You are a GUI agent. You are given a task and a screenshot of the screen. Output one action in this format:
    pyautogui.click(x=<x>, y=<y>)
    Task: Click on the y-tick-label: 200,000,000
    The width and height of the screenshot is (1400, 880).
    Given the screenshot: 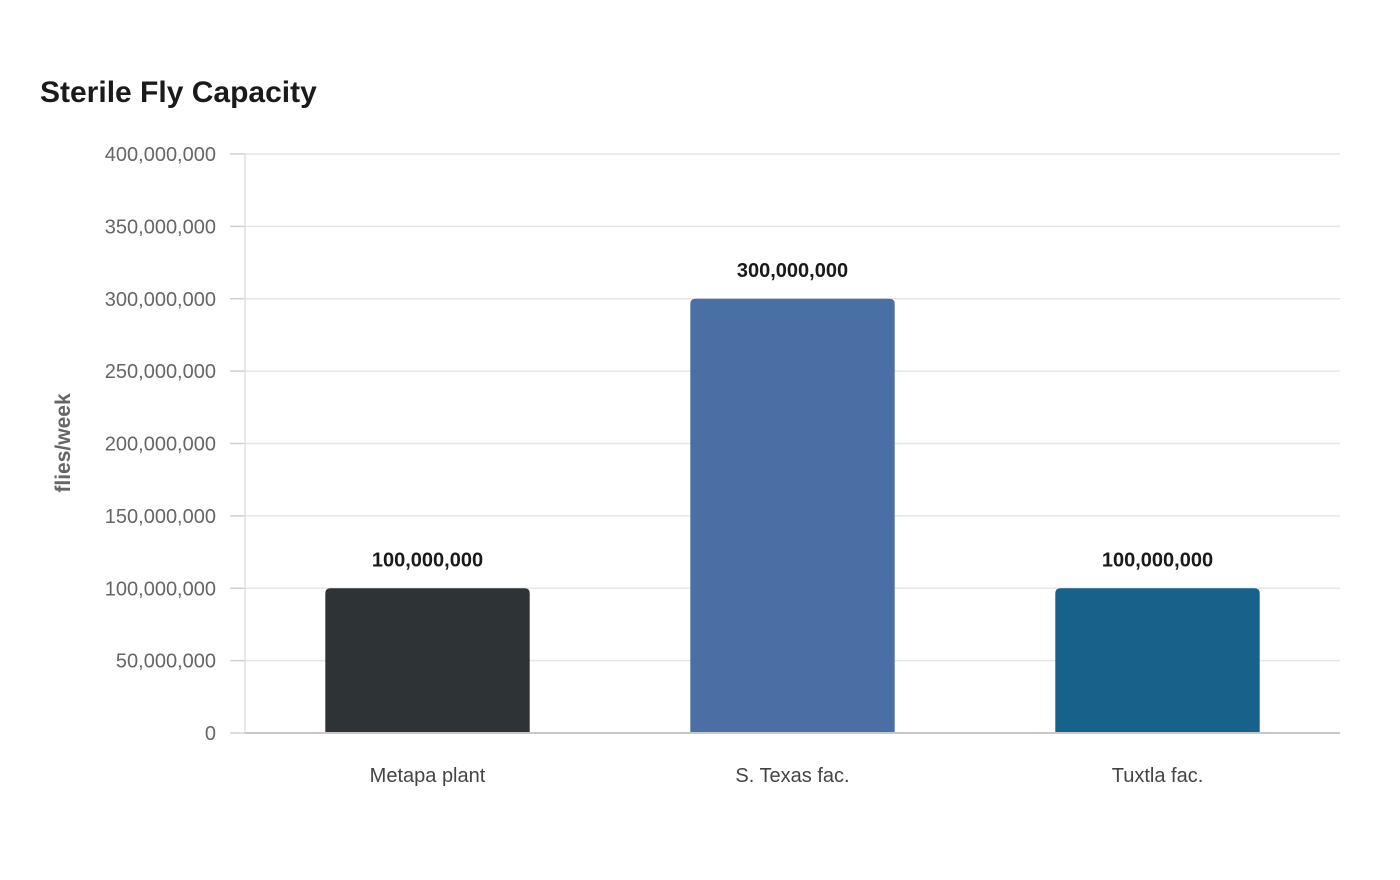 What is the action you would take?
    pyautogui.click(x=160, y=445)
    